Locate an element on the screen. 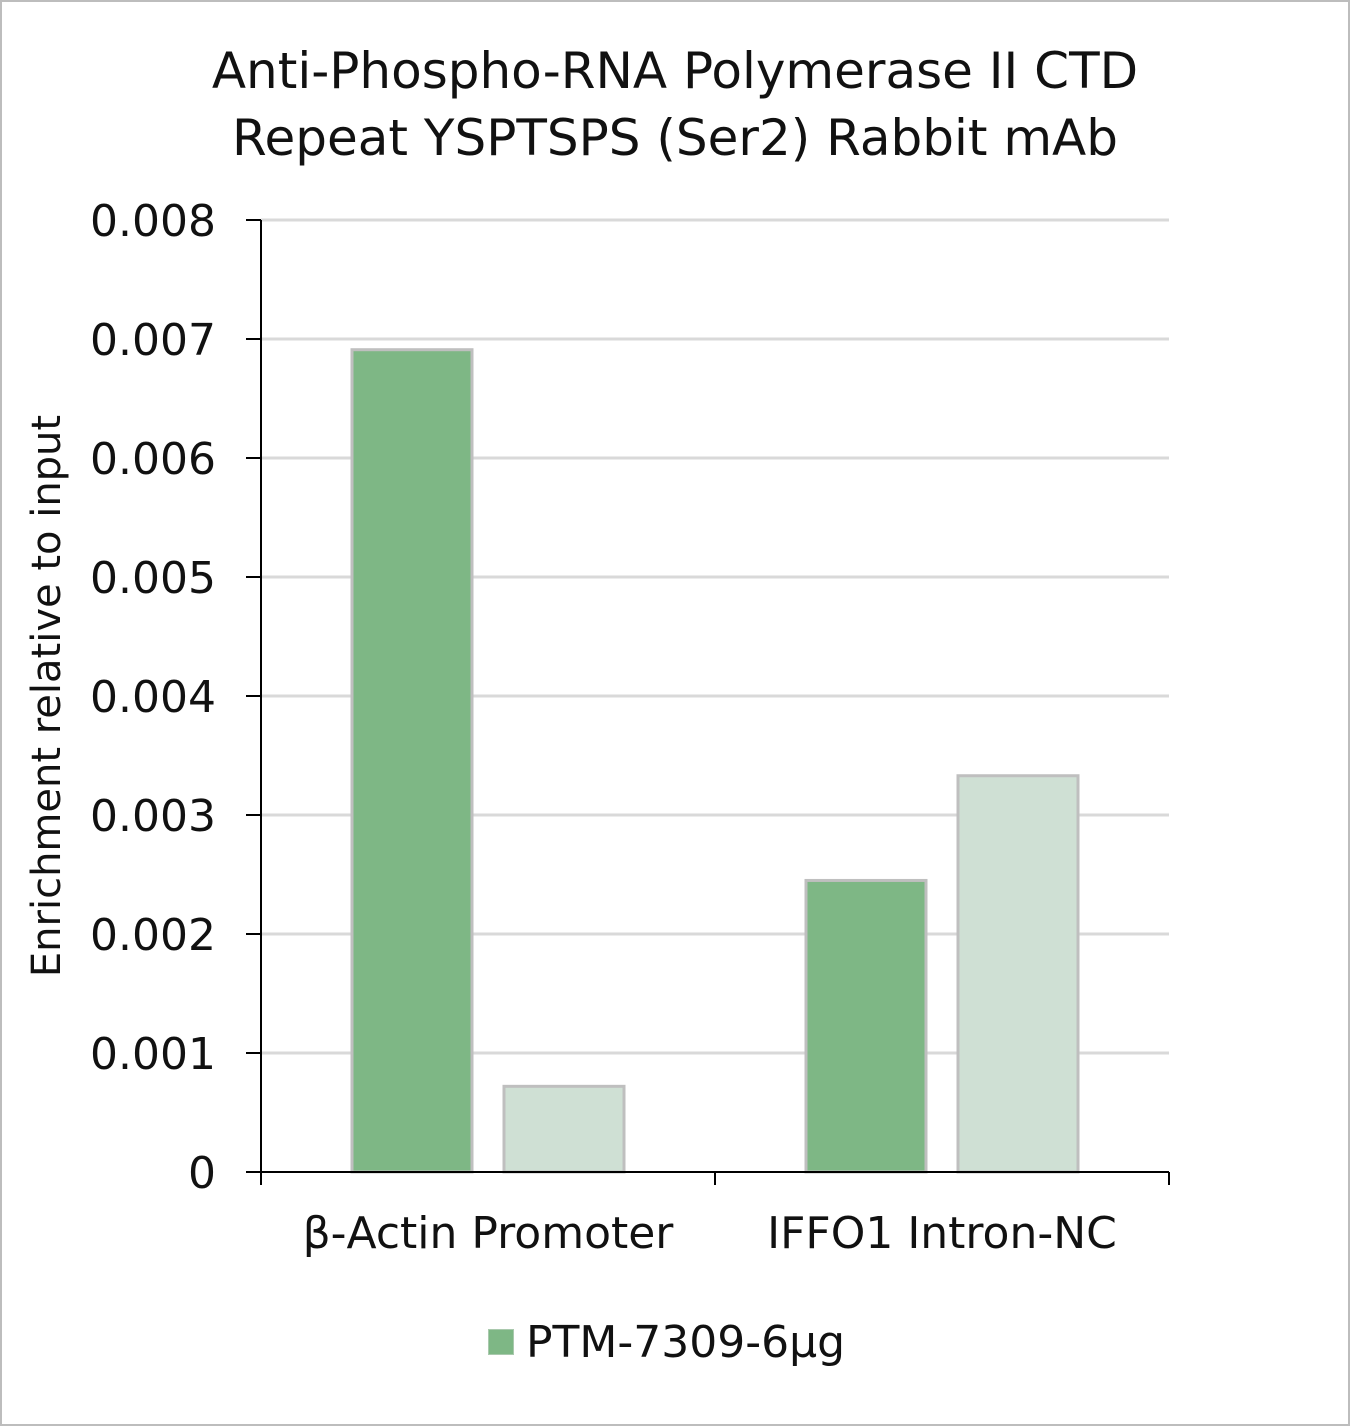  legend-swatch is located at coordinates (501, 1342).